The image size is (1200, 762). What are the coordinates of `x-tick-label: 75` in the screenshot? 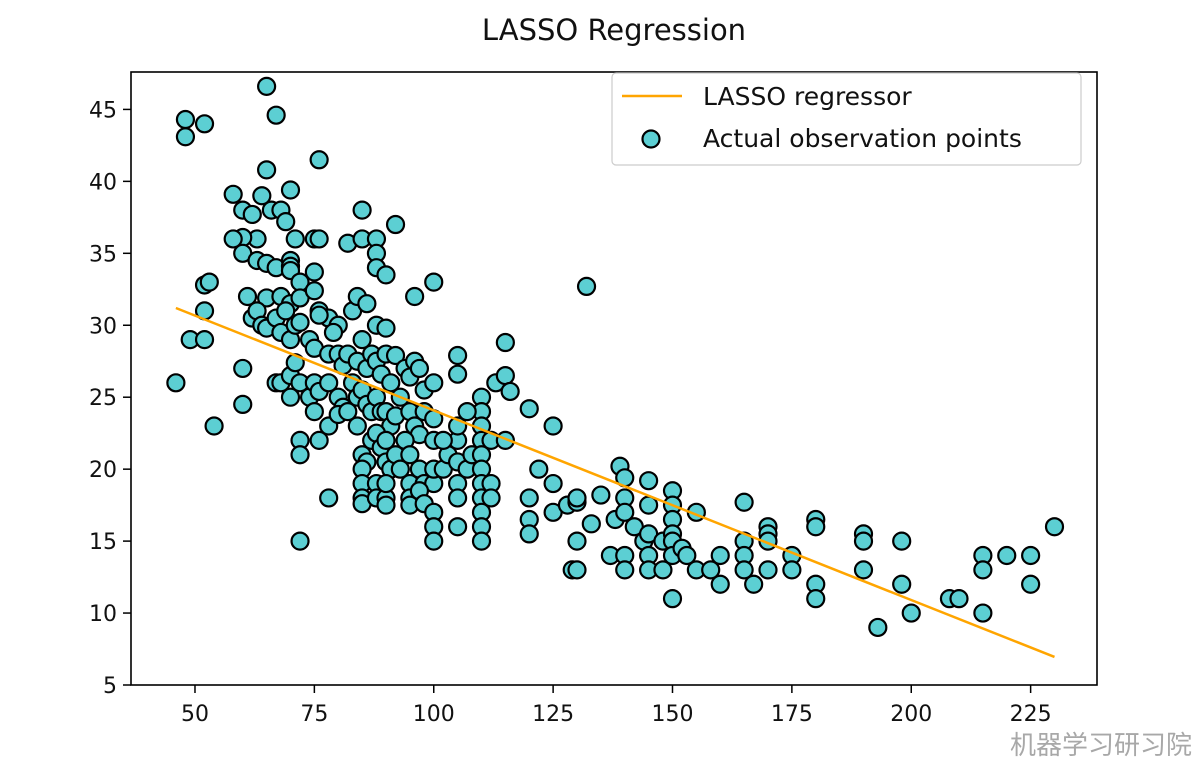 It's located at (314, 714).